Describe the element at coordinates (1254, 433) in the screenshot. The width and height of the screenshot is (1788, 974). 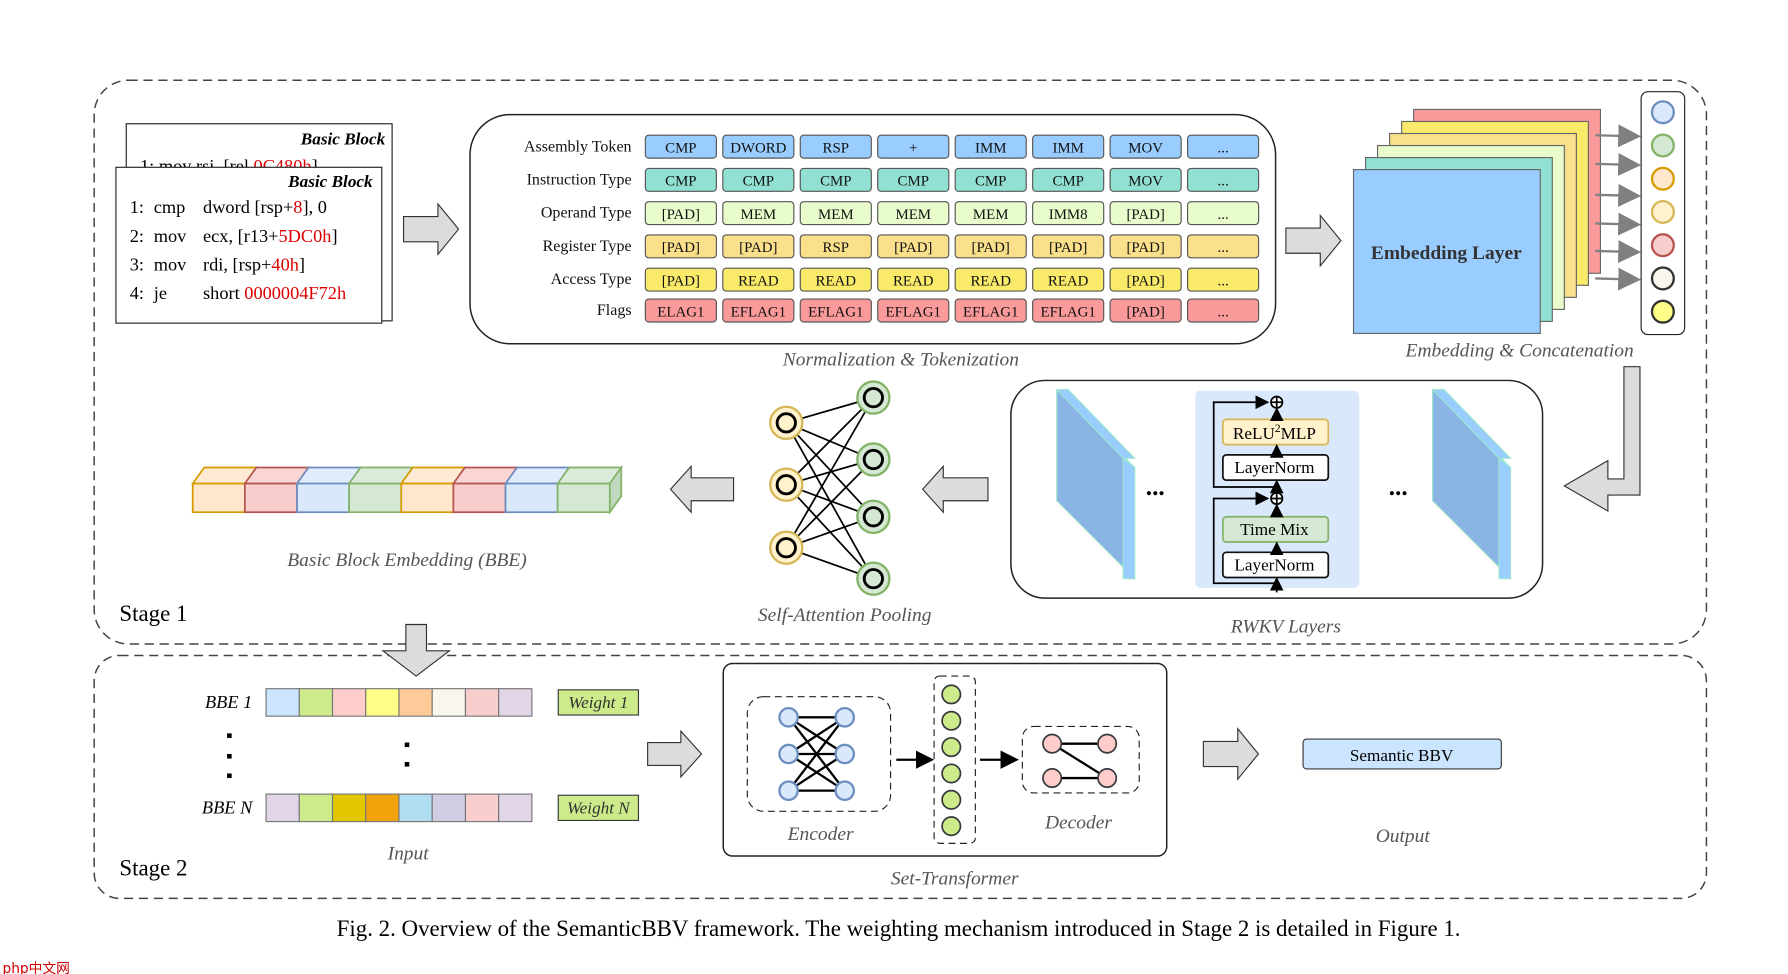
I see `mlp-text: ReLU` at that location.